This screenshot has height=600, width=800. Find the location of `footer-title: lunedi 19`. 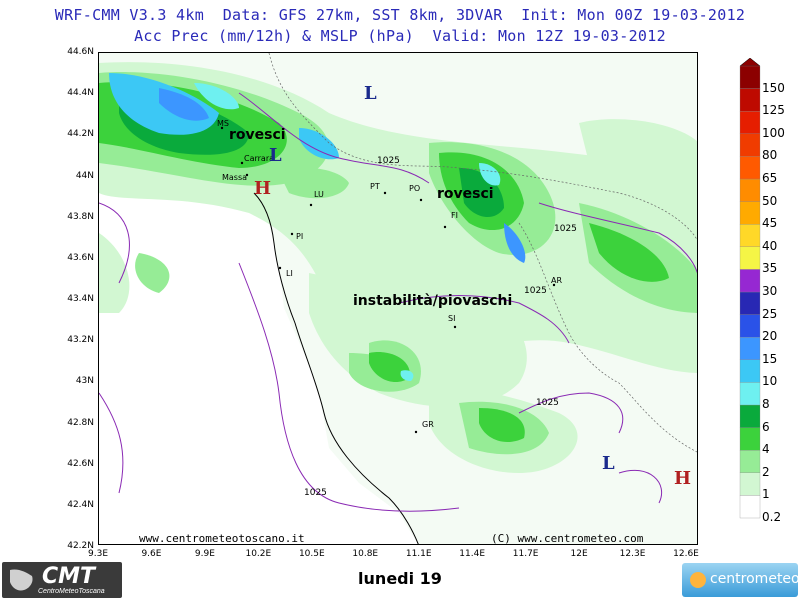

footer-title: lunedi 19 is located at coordinates (400, 578).